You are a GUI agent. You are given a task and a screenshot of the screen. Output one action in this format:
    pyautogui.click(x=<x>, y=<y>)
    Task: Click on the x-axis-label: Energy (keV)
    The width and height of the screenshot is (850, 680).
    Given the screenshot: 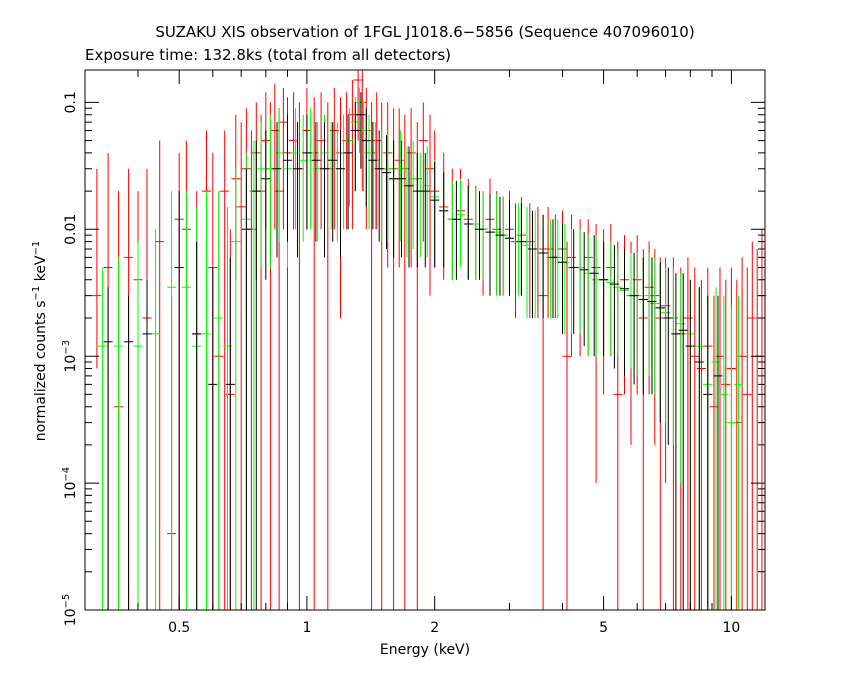 What is the action you would take?
    pyautogui.click(x=425, y=650)
    